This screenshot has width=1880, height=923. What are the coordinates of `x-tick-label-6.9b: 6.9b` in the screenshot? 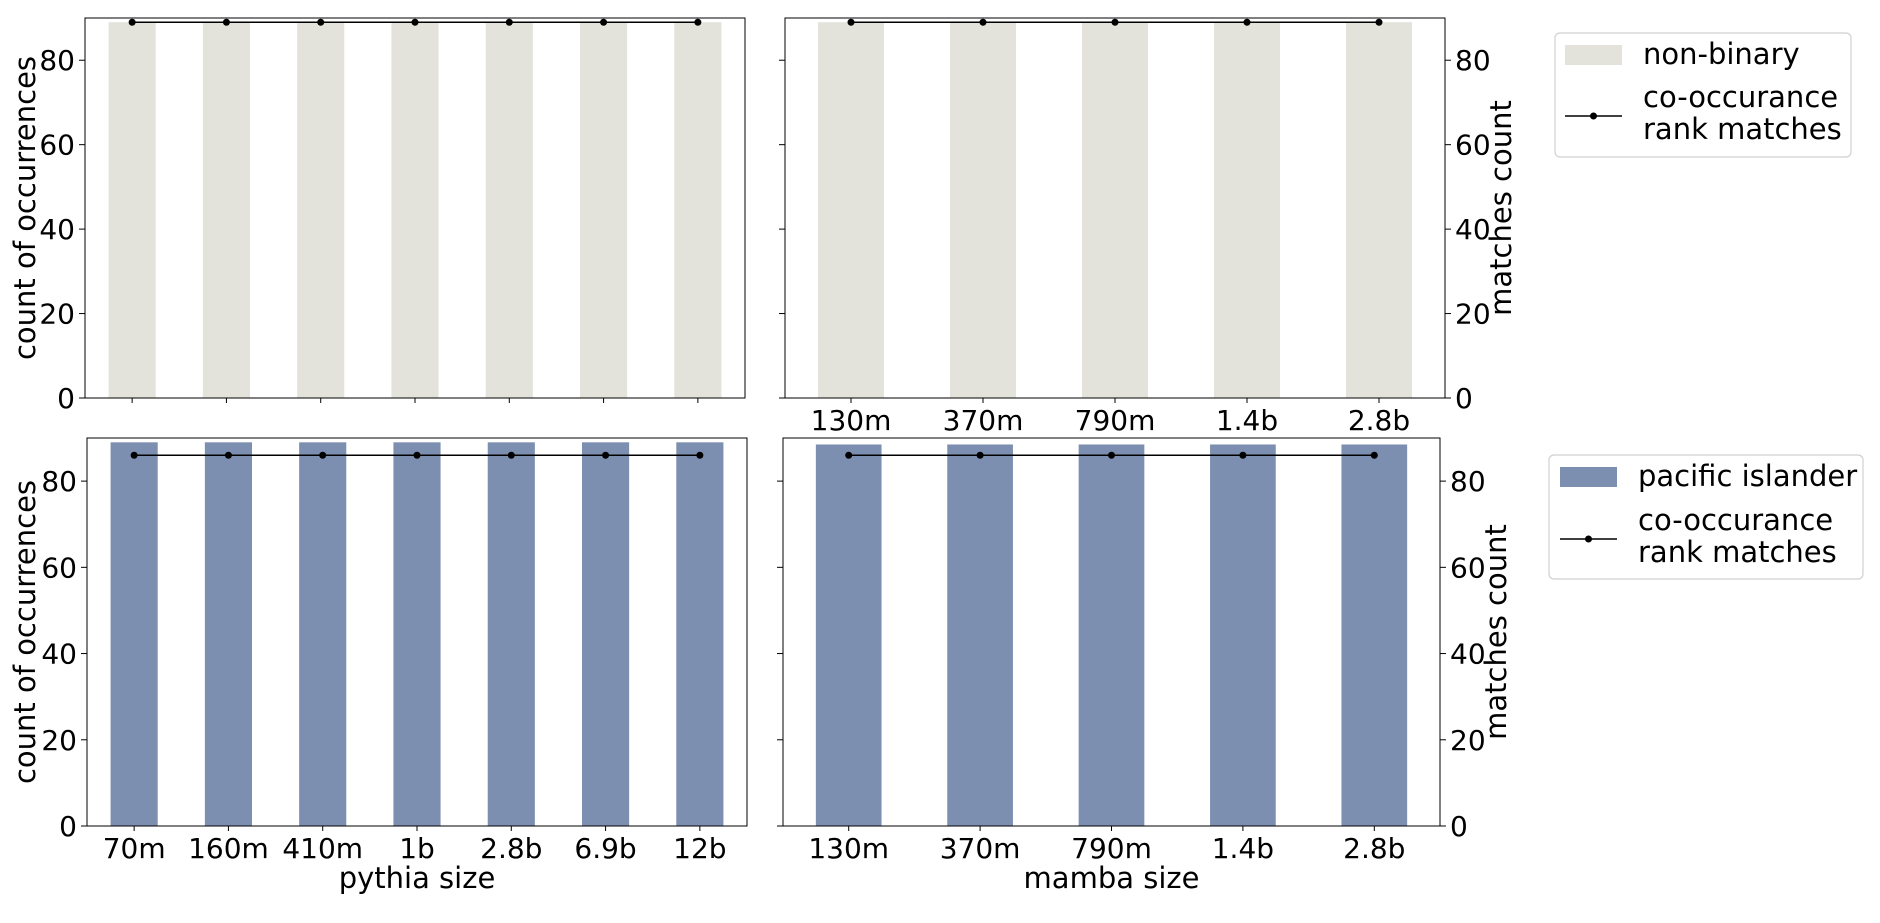 It's located at (605, 848).